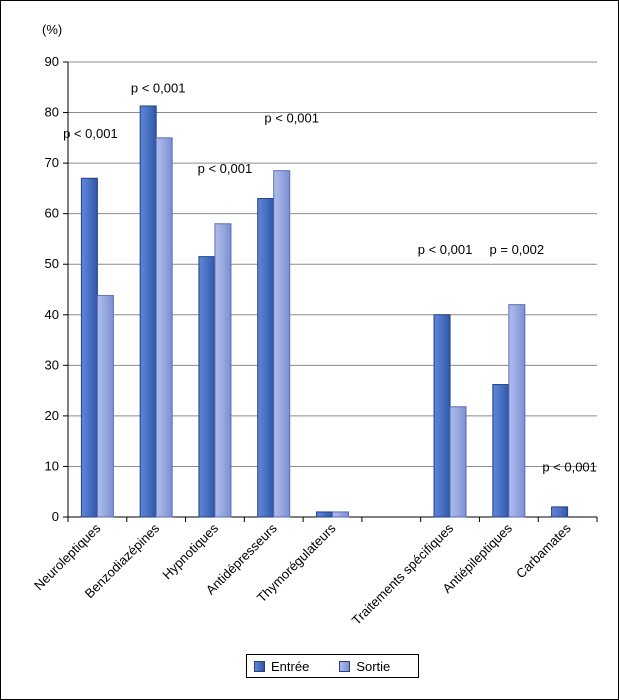  Describe the element at coordinates (52, 61) in the screenshot. I see `y-tick-label: 90` at that location.